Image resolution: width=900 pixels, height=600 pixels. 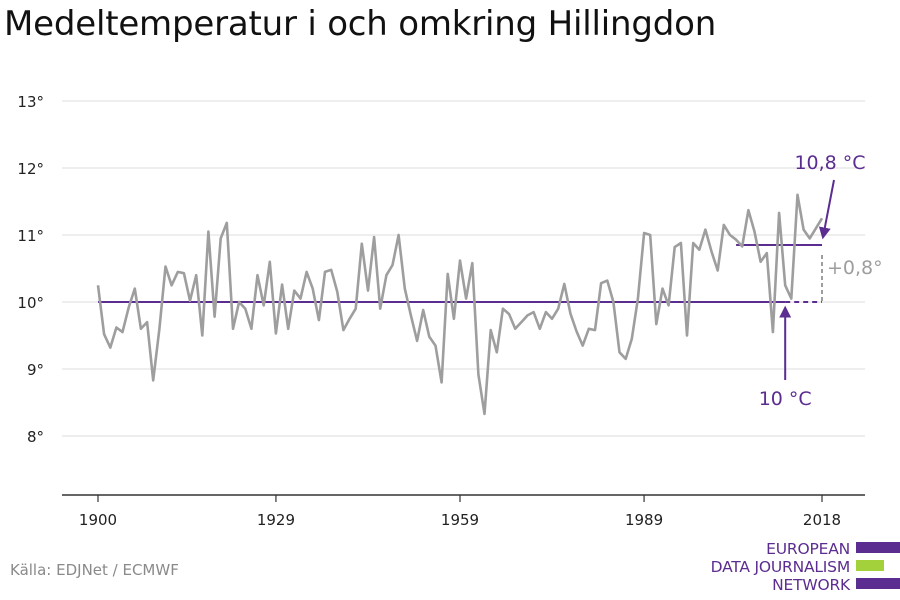 I want to click on x-tick-label: 2018, so click(x=822, y=520).